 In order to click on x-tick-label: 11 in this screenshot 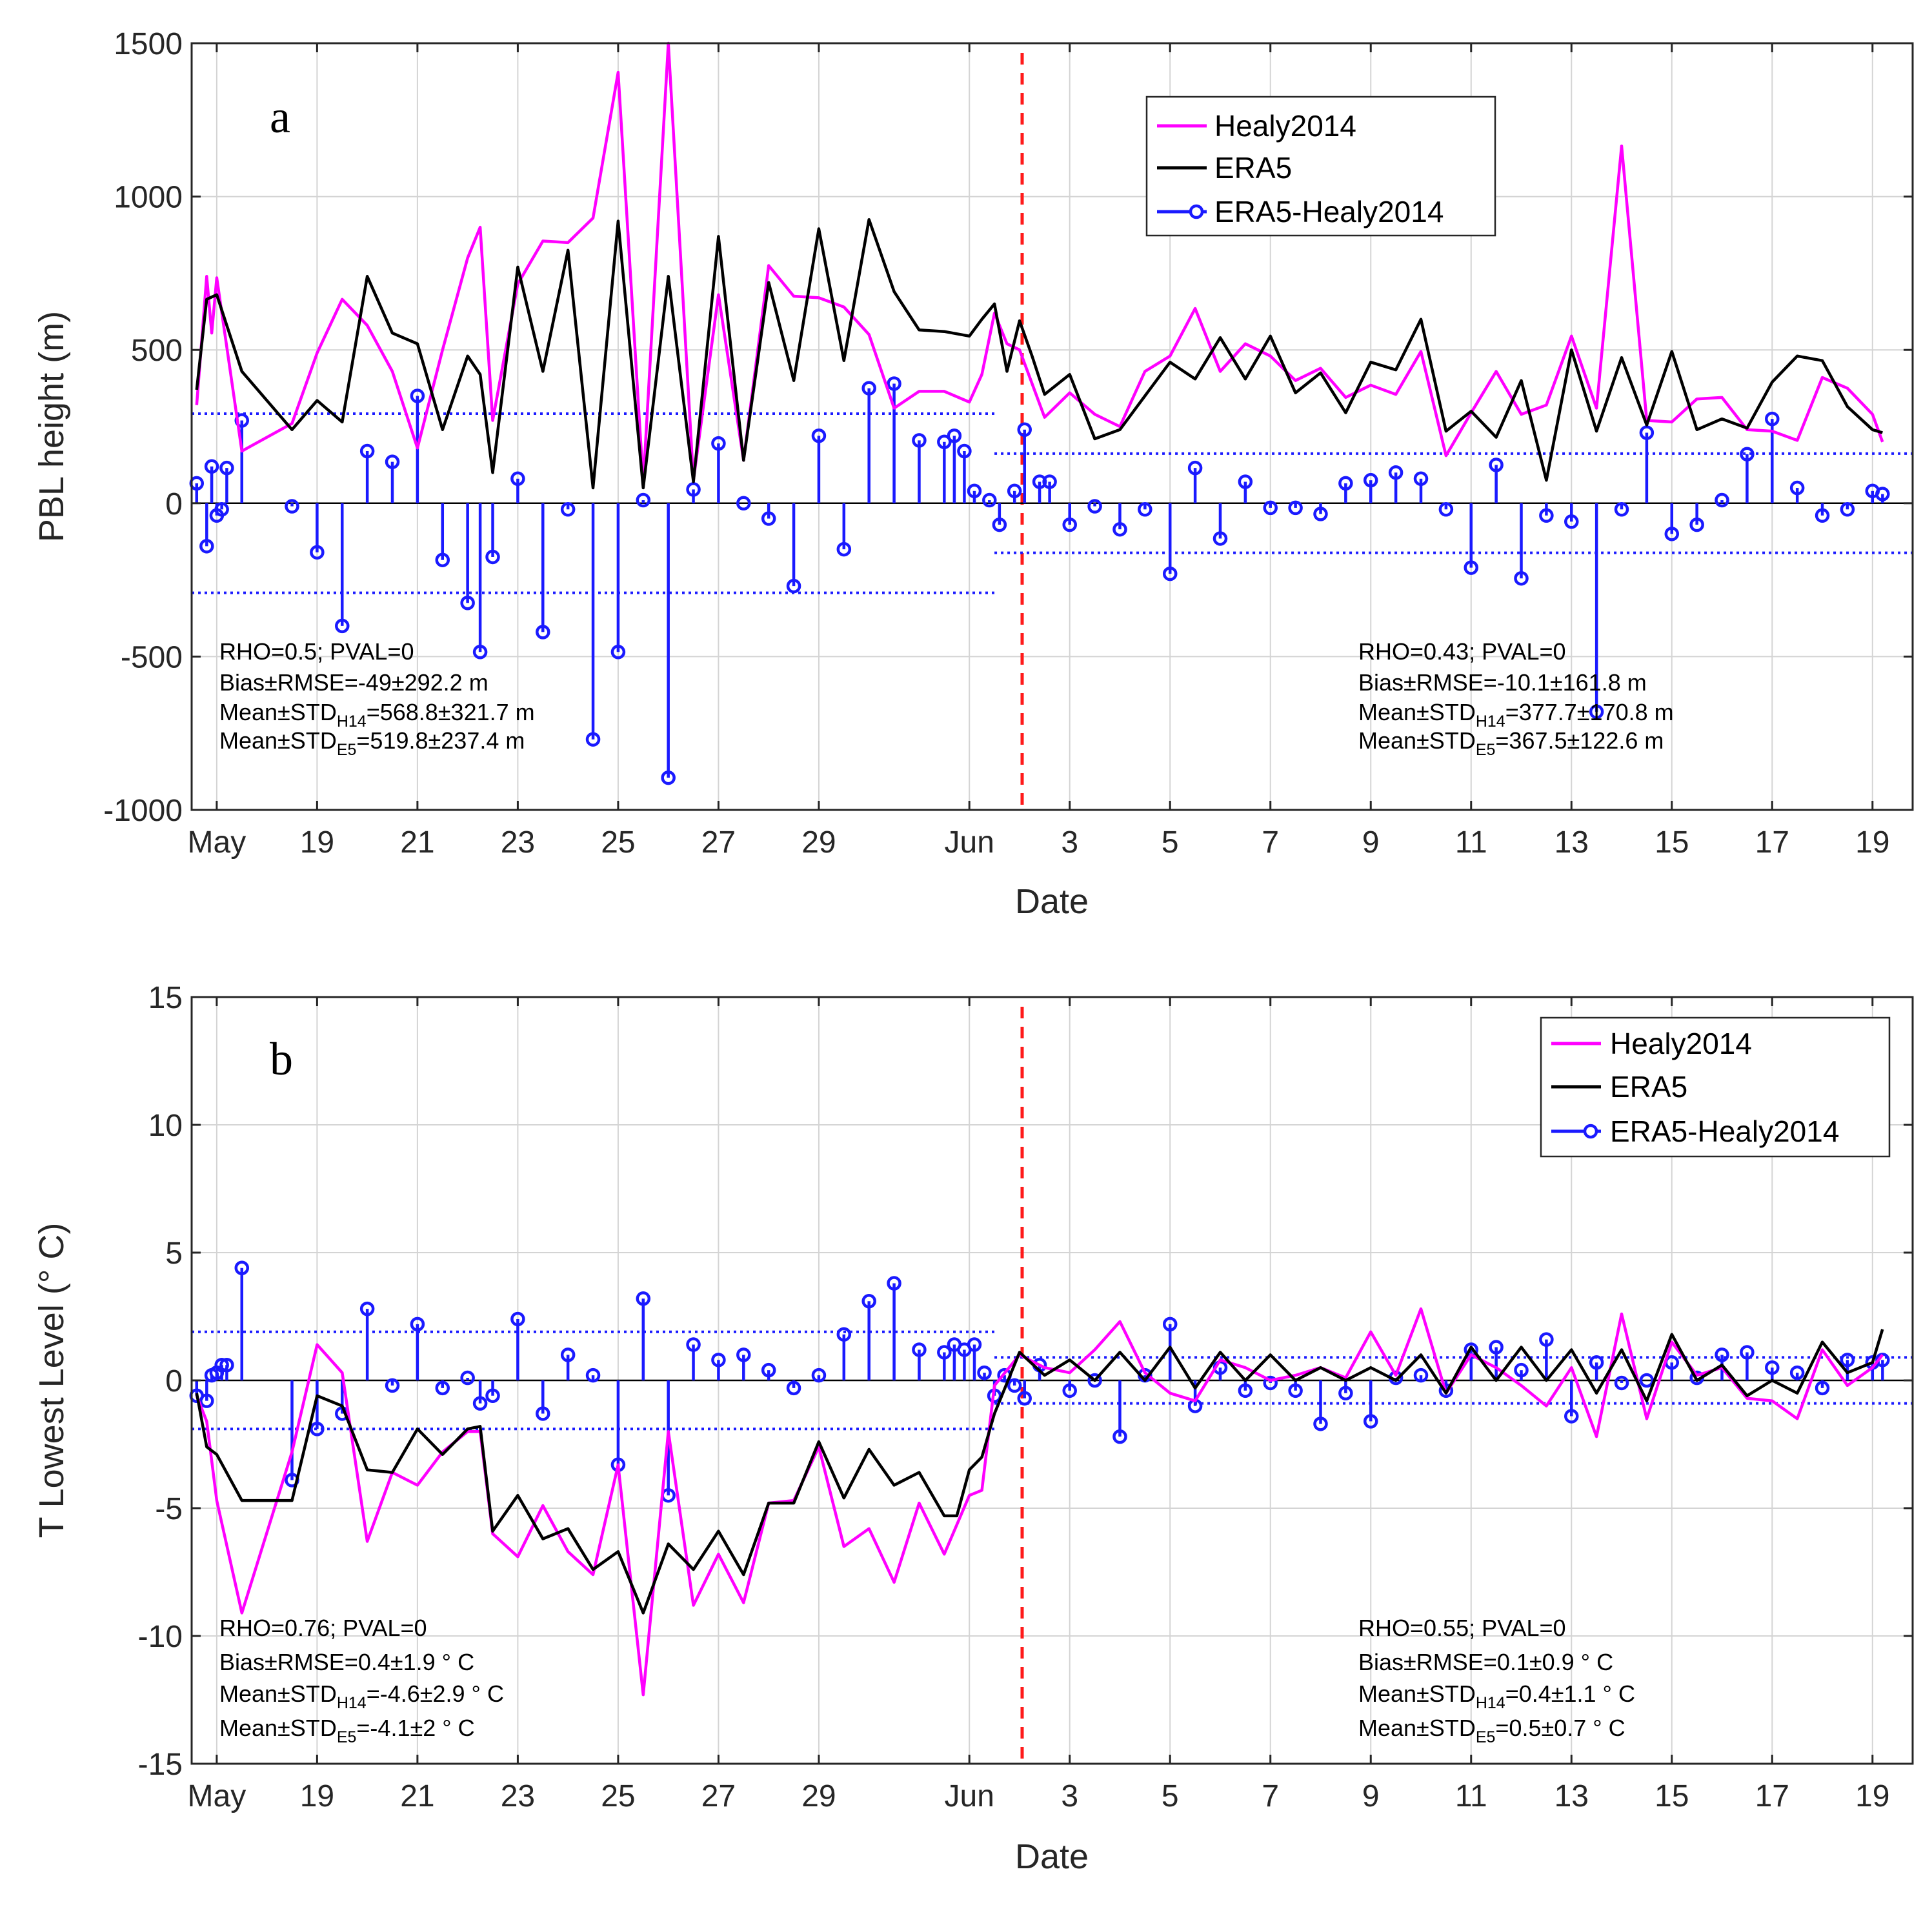, I will do `click(1471, 1796)`.